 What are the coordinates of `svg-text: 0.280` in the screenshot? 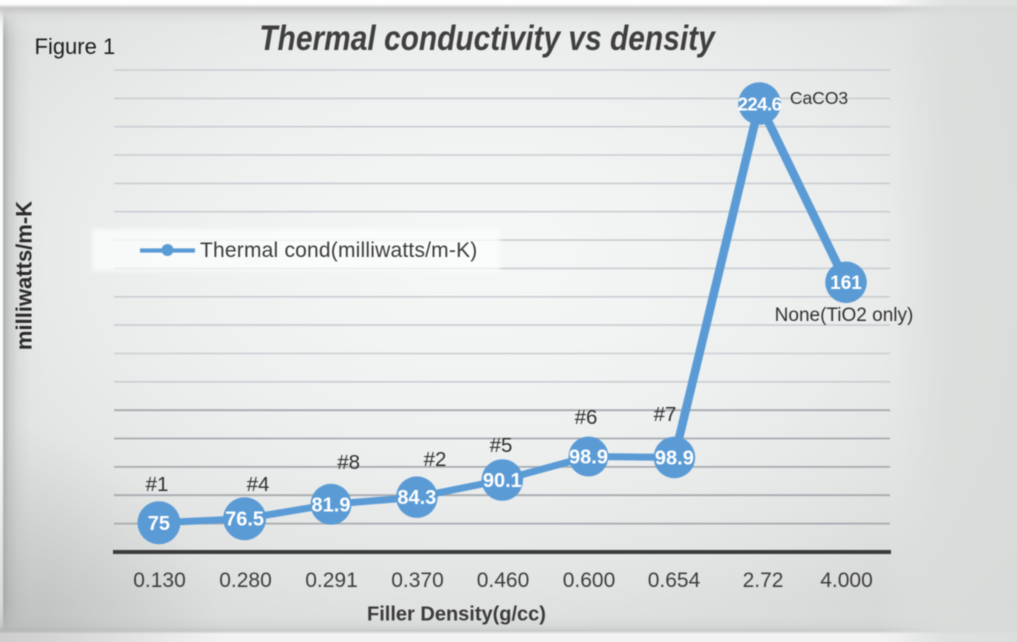 It's located at (245, 580).